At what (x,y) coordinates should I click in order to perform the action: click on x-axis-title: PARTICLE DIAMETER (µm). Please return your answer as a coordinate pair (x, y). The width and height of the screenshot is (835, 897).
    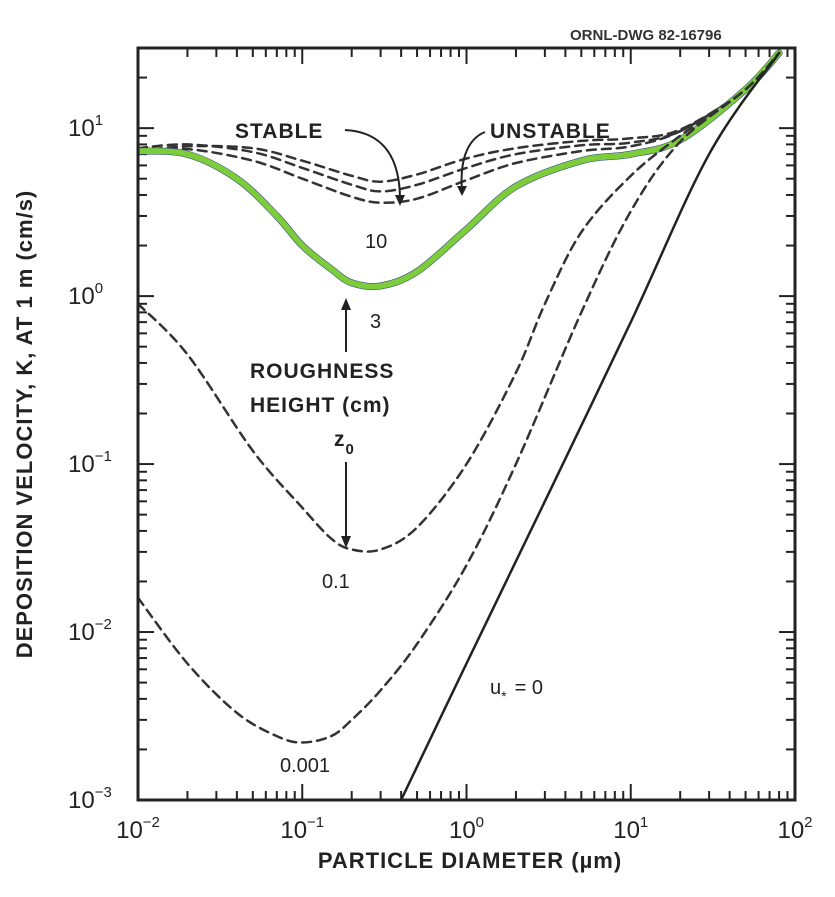
    Looking at the image, I should click on (470, 860).